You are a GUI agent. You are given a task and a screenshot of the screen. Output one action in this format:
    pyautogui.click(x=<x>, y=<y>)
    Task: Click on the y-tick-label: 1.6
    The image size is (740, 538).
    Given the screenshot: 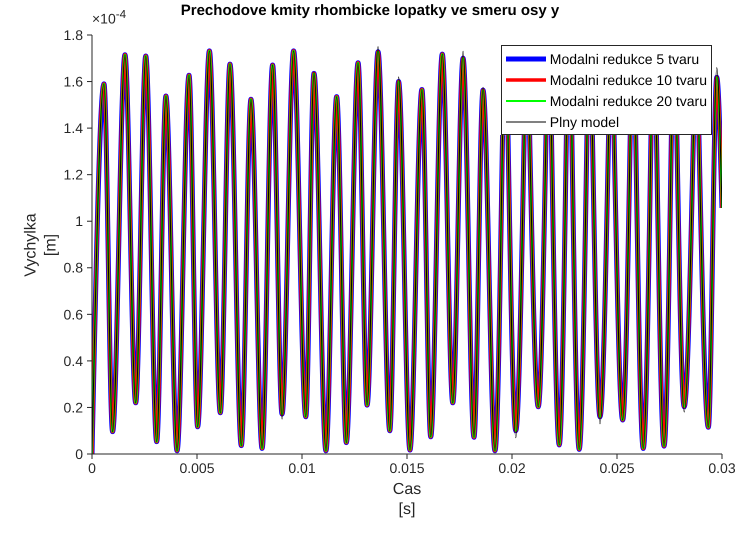 What is the action you would take?
    pyautogui.click(x=74, y=82)
    